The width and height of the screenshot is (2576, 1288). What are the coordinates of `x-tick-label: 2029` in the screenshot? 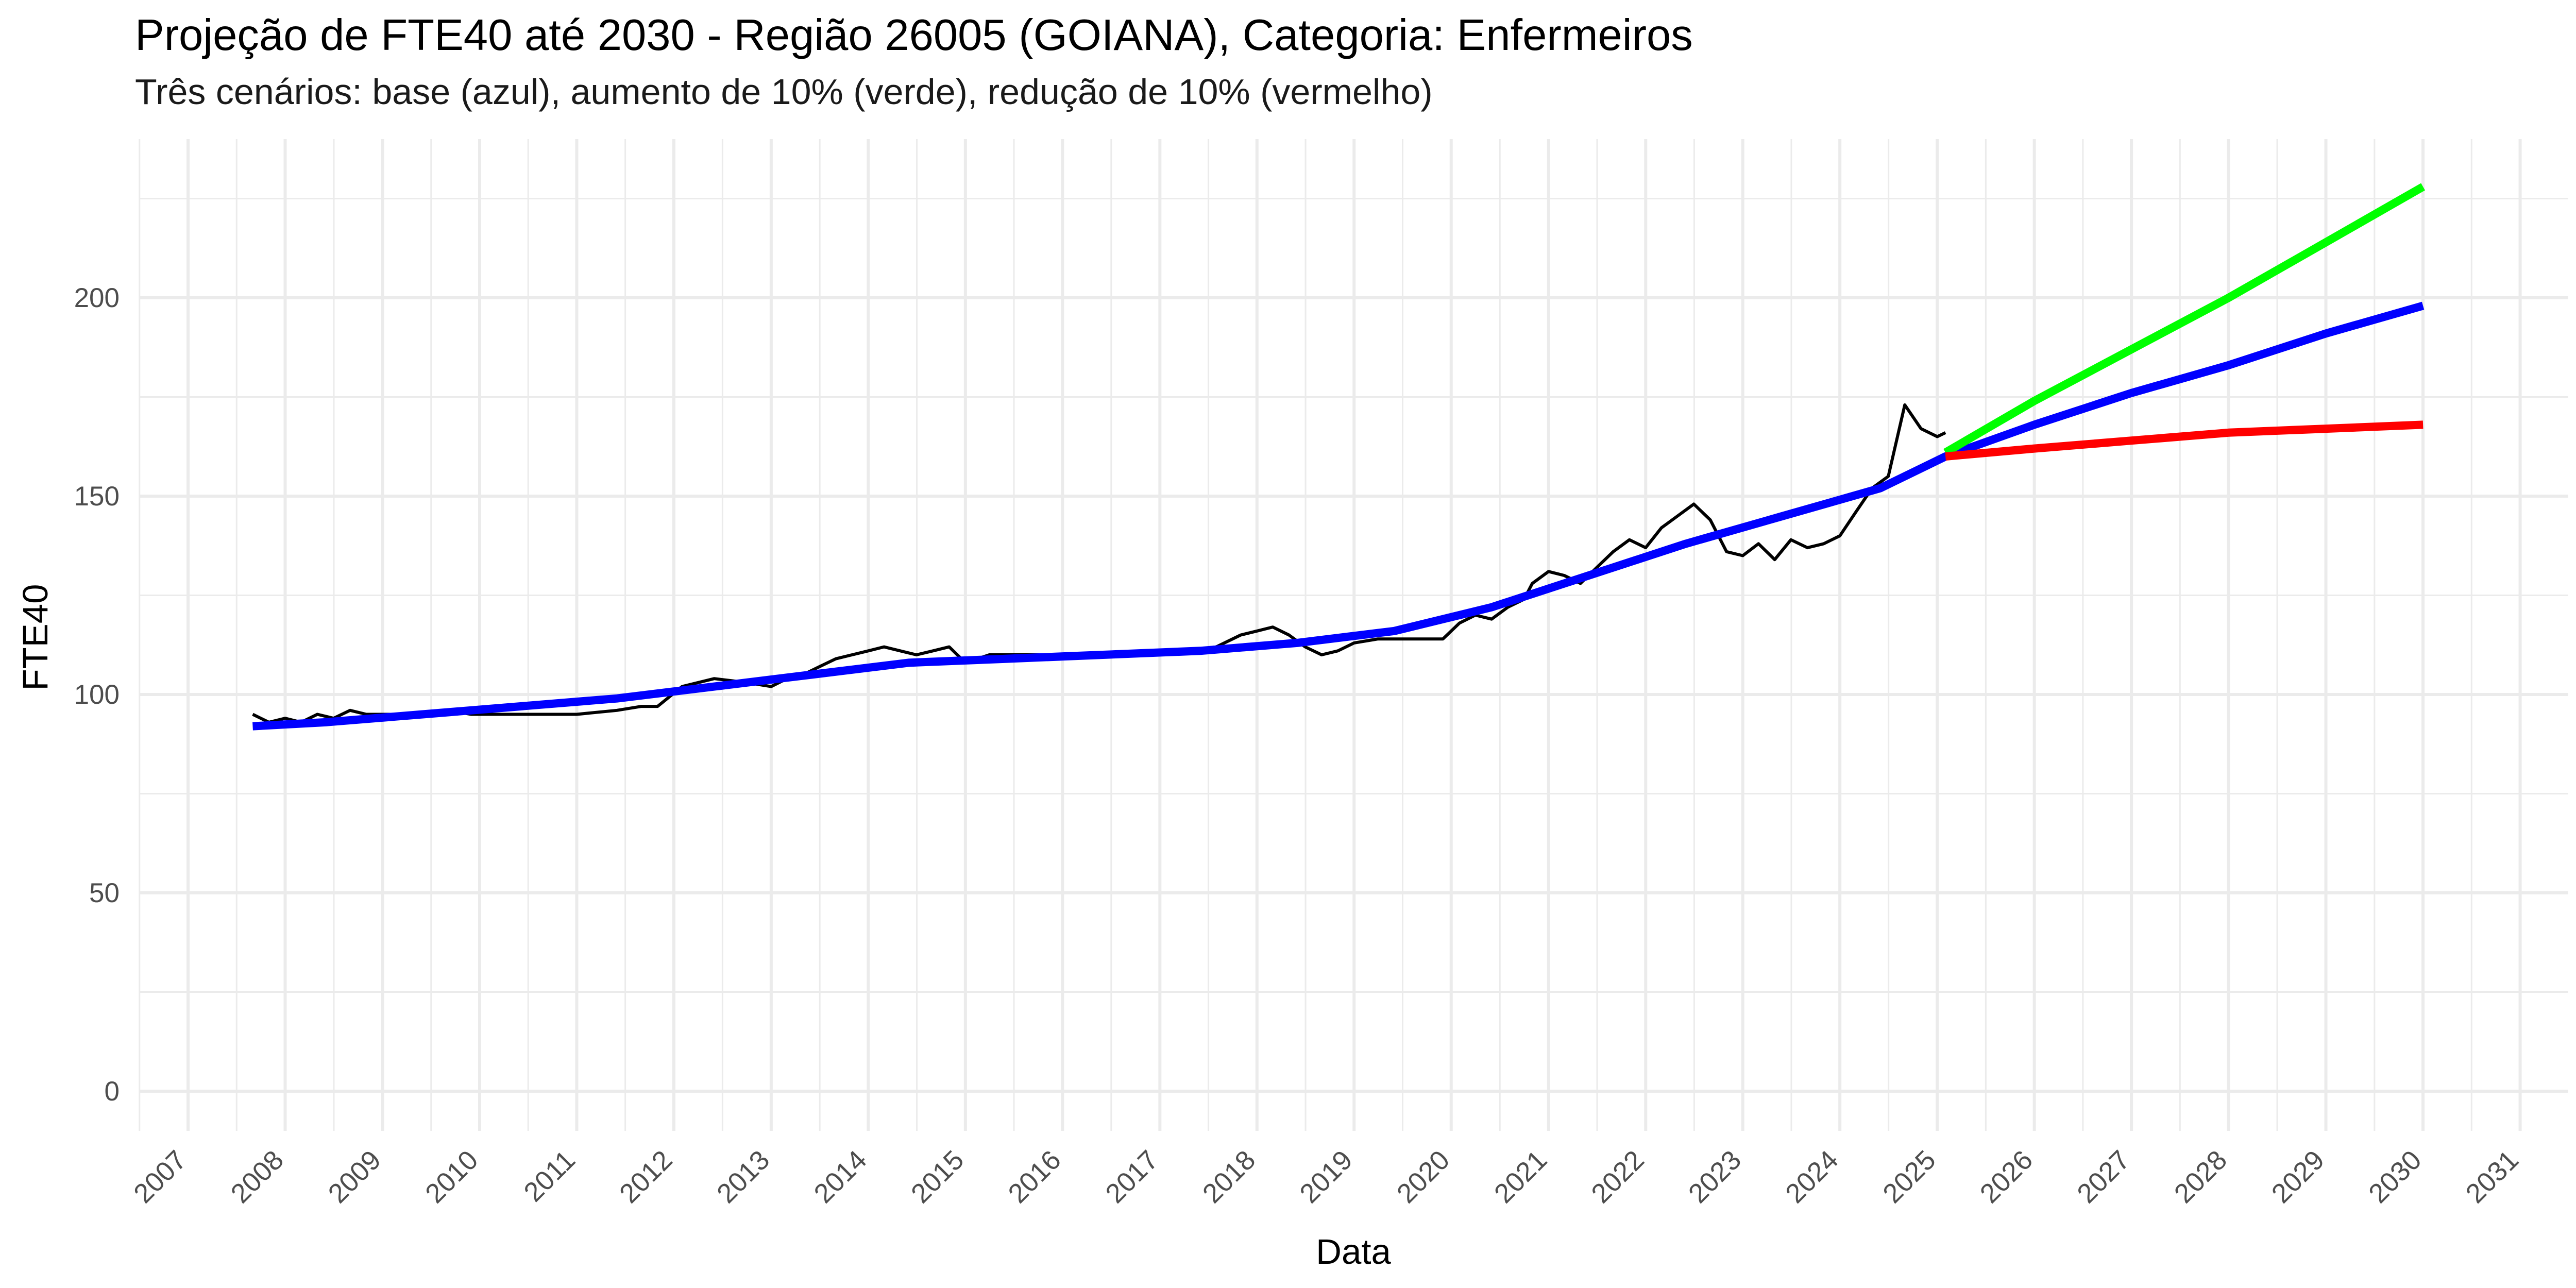 It's located at (2298, 1177).